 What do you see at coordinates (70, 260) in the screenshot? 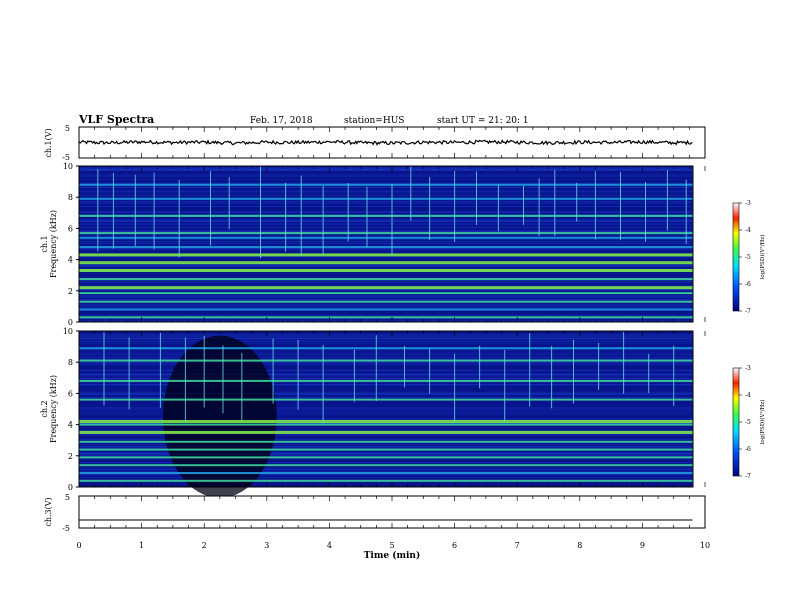
I see `spectrogram-ytick-label: 4` at bounding box center [70, 260].